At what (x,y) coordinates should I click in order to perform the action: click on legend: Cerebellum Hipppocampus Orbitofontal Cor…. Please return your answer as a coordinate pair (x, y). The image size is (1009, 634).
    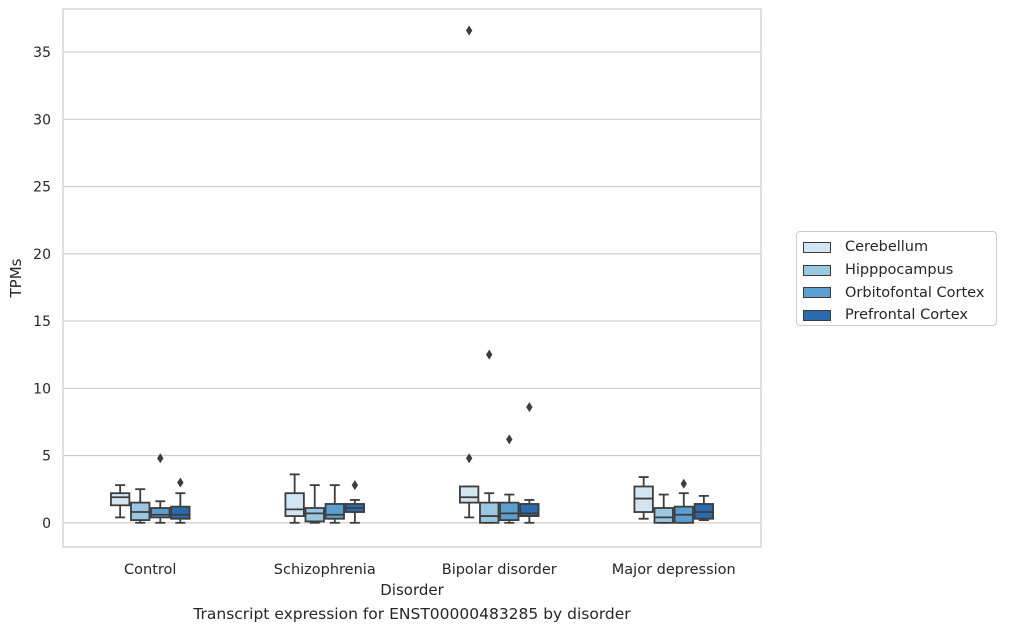
    Looking at the image, I should click on (896, 278).